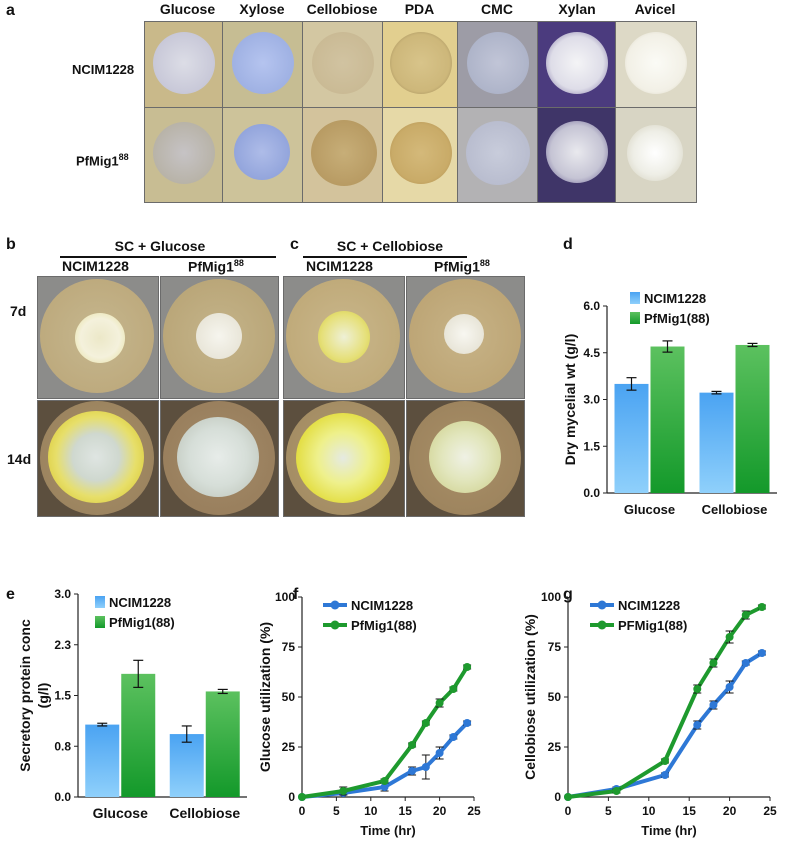 The image size is (785, 844). What do you see at coordinates (497, 9) in the screenshot?
I see `col-header-cmc: CMC` at bounding box center [497, 9].